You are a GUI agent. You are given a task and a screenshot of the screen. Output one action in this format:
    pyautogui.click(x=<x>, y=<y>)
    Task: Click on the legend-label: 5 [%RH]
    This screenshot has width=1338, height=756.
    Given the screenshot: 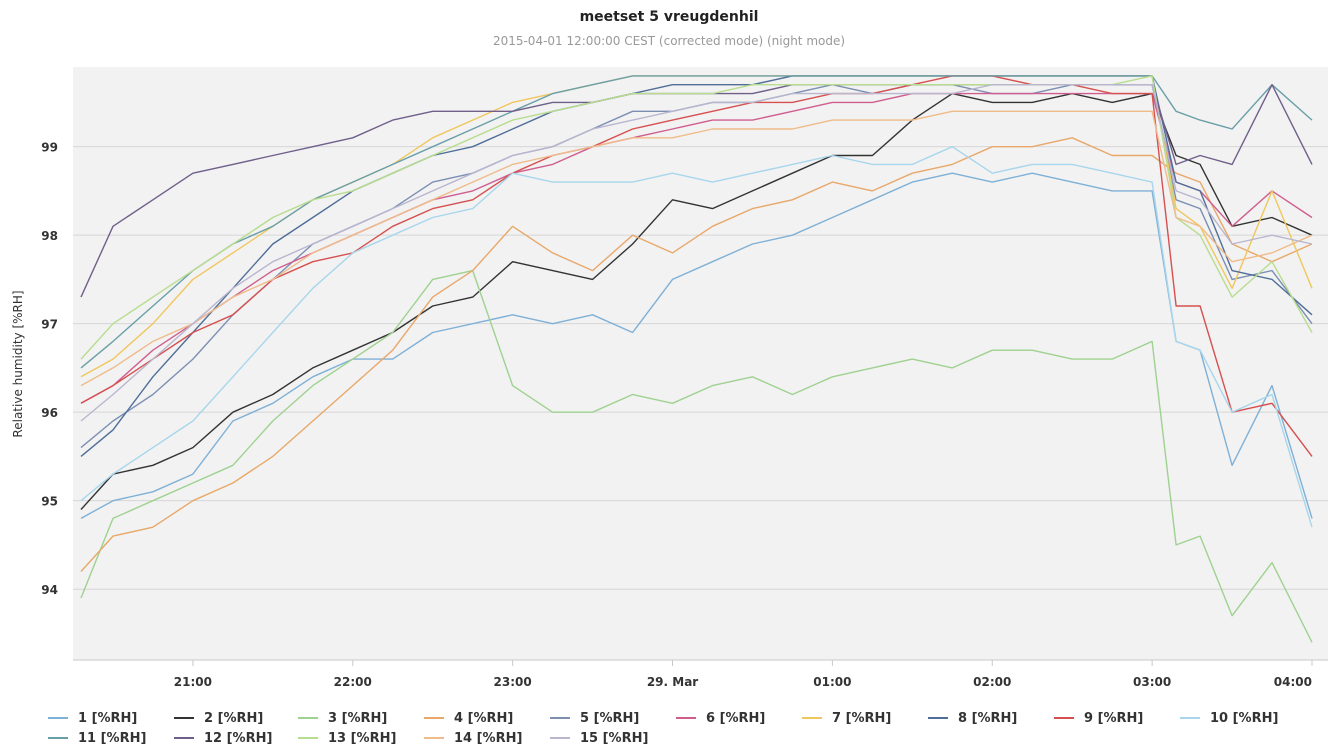 What is the action you would take?
    pyautogui.click(x=609, y=718)
    